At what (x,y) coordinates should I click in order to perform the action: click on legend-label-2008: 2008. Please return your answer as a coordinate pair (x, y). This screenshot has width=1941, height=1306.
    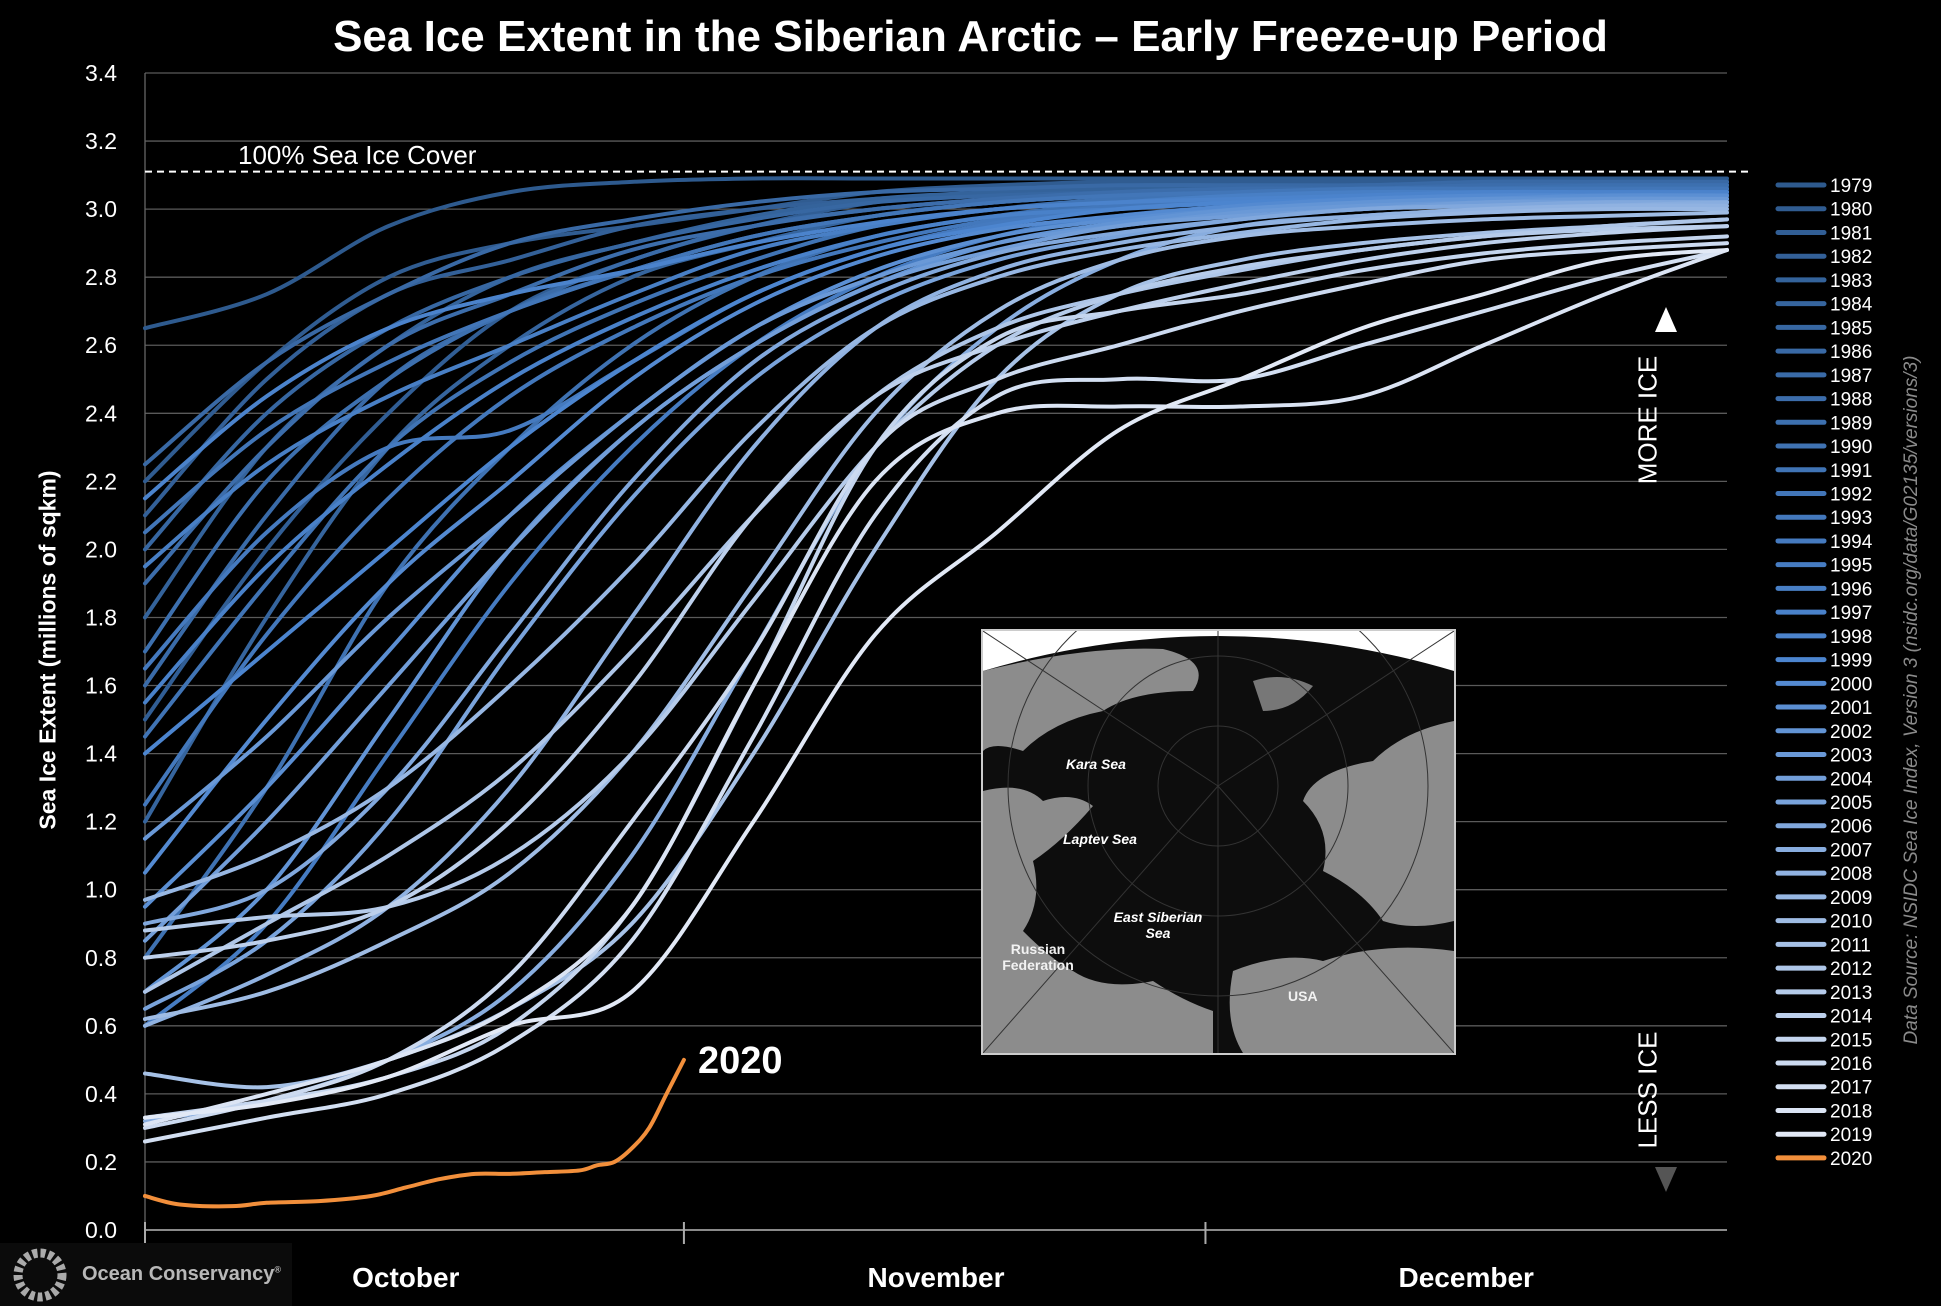
    Looking at the image, I should click on (1851, 874).